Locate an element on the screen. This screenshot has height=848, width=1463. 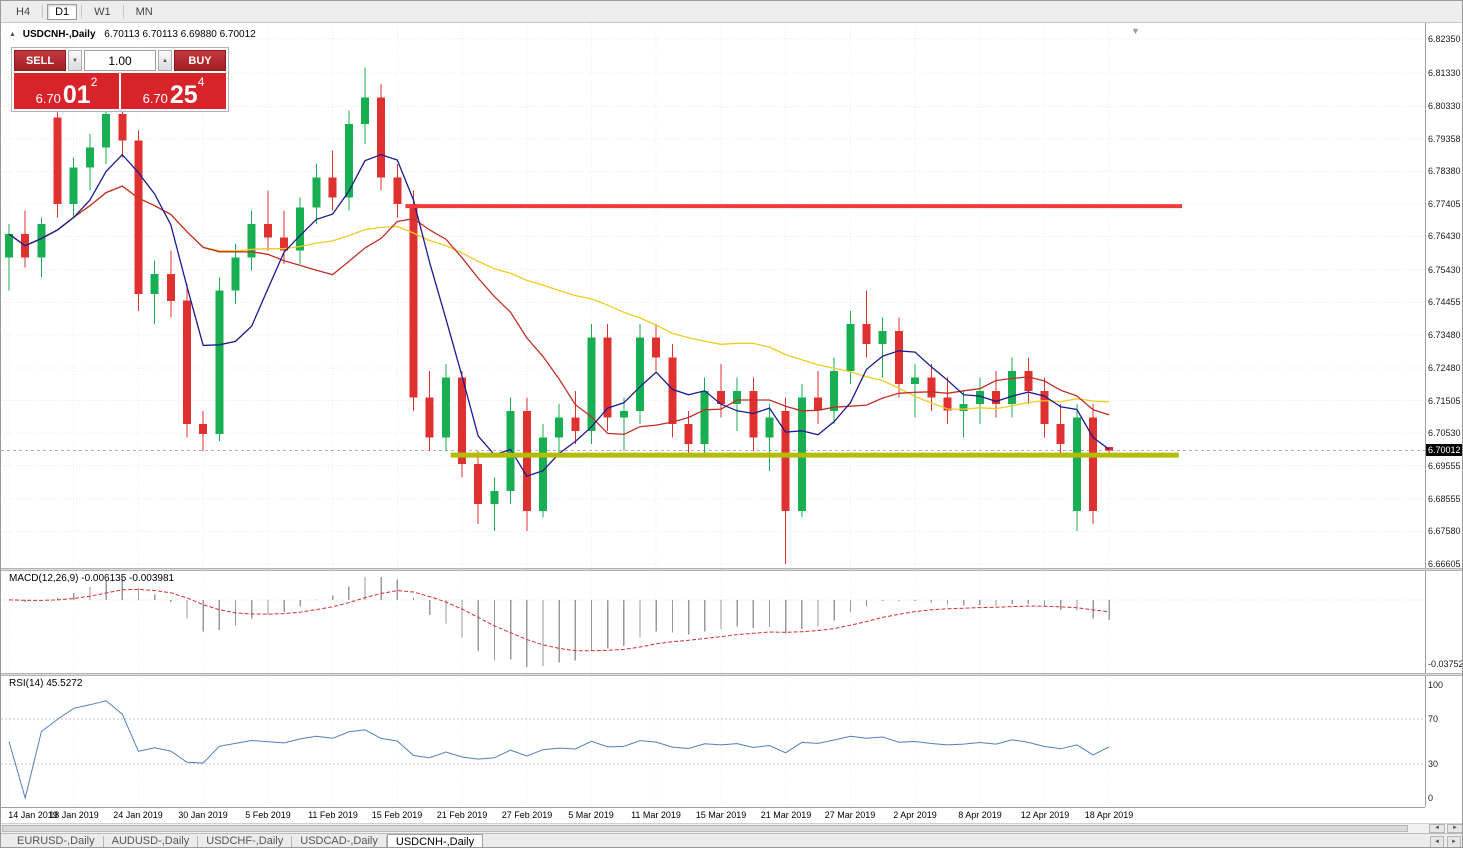
price-axis-label: 6.80330 is located at coordinates (1444, 106).